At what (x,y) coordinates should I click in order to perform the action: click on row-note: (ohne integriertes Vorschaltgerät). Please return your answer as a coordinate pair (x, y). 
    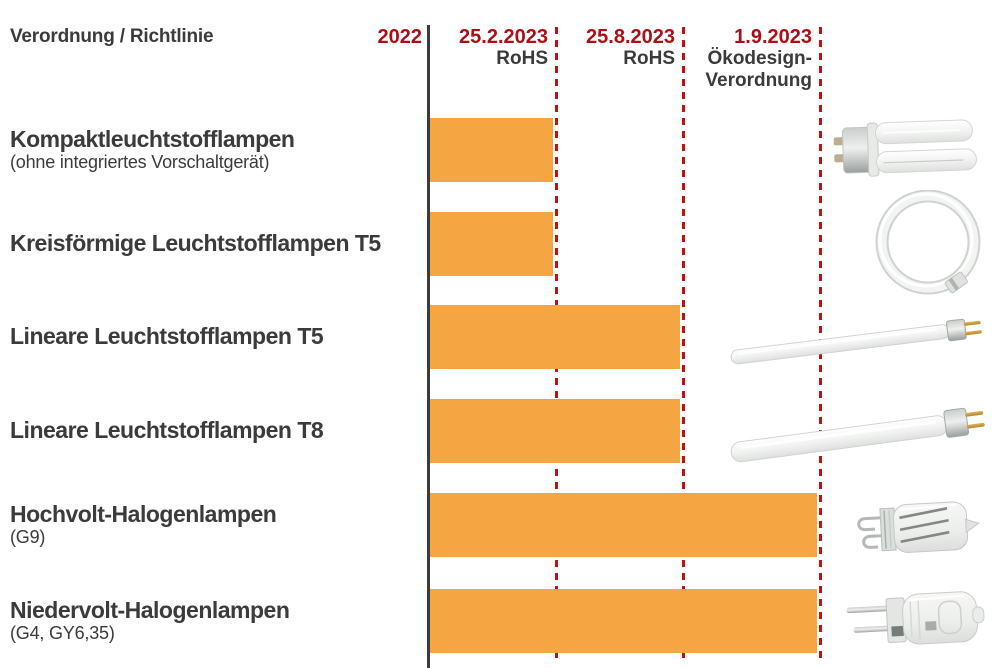
    Looking at the image, I should click on (140, 161).